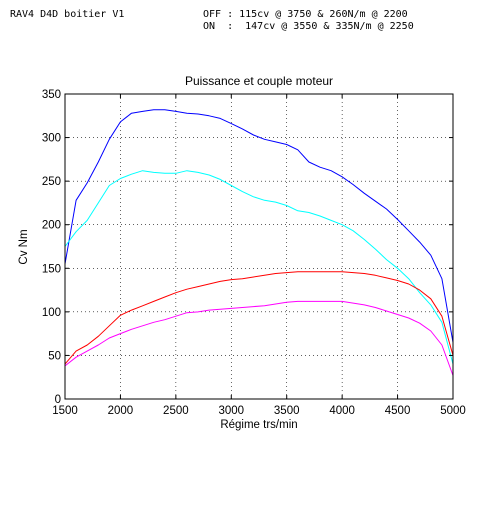 The image size is (500, 506). I want to click on x-tick-label: 1500, so click(65, 411).